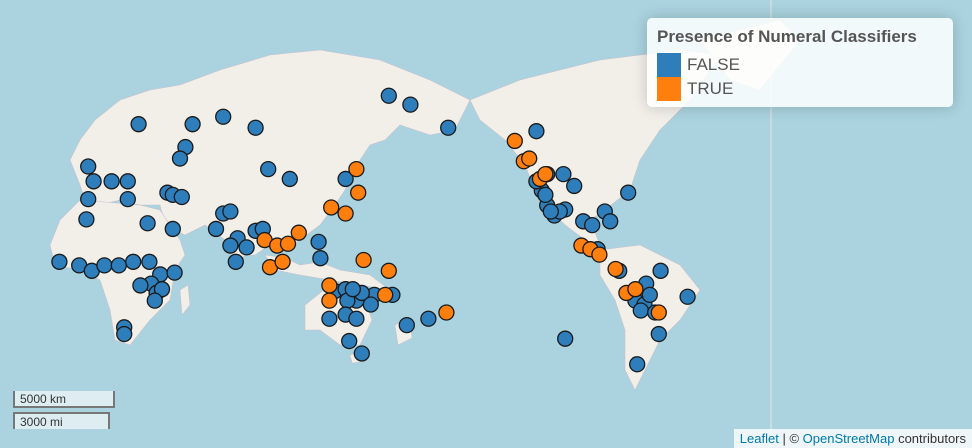 The image size is (972, 448). I want to click on scale-imperial: 3000 mi, so click(61, 420).